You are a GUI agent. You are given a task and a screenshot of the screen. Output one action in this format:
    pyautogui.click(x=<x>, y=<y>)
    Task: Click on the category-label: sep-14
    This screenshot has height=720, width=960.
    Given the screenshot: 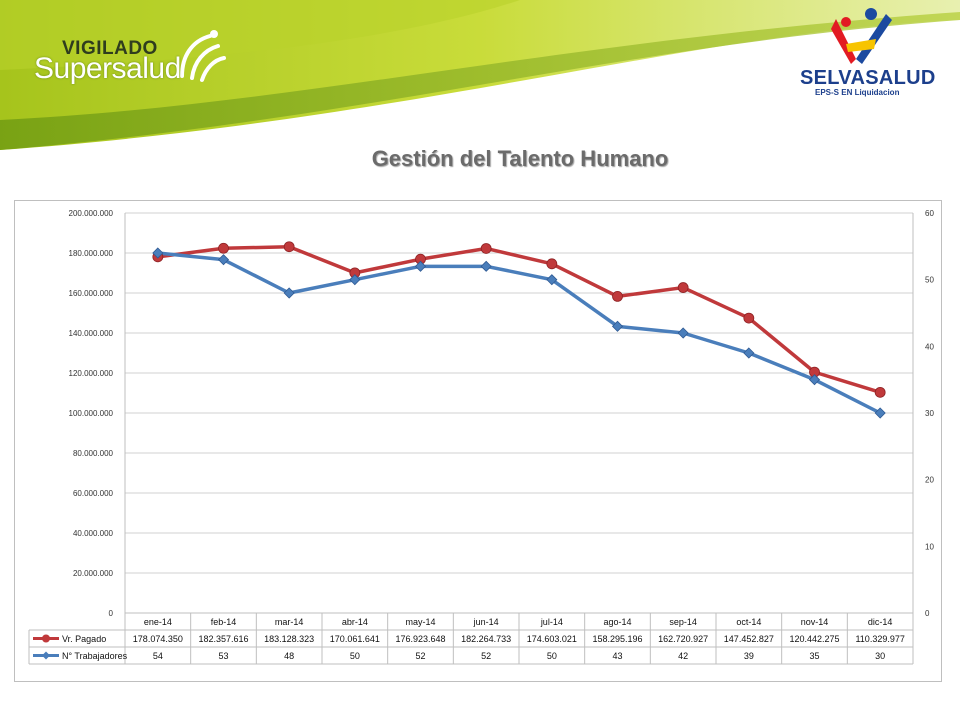 What is the action you would take?
    pyautogui.click(x=683, y=622)
    